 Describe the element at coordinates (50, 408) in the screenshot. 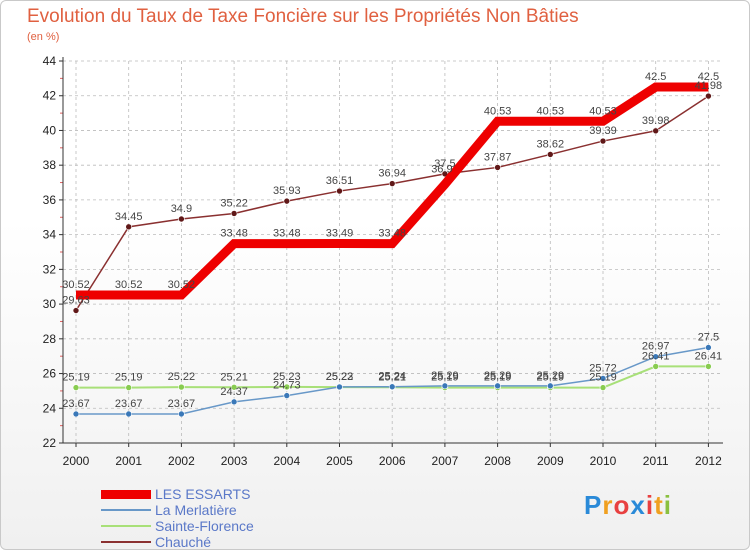

I see `y-tick-label: 24` at that location.